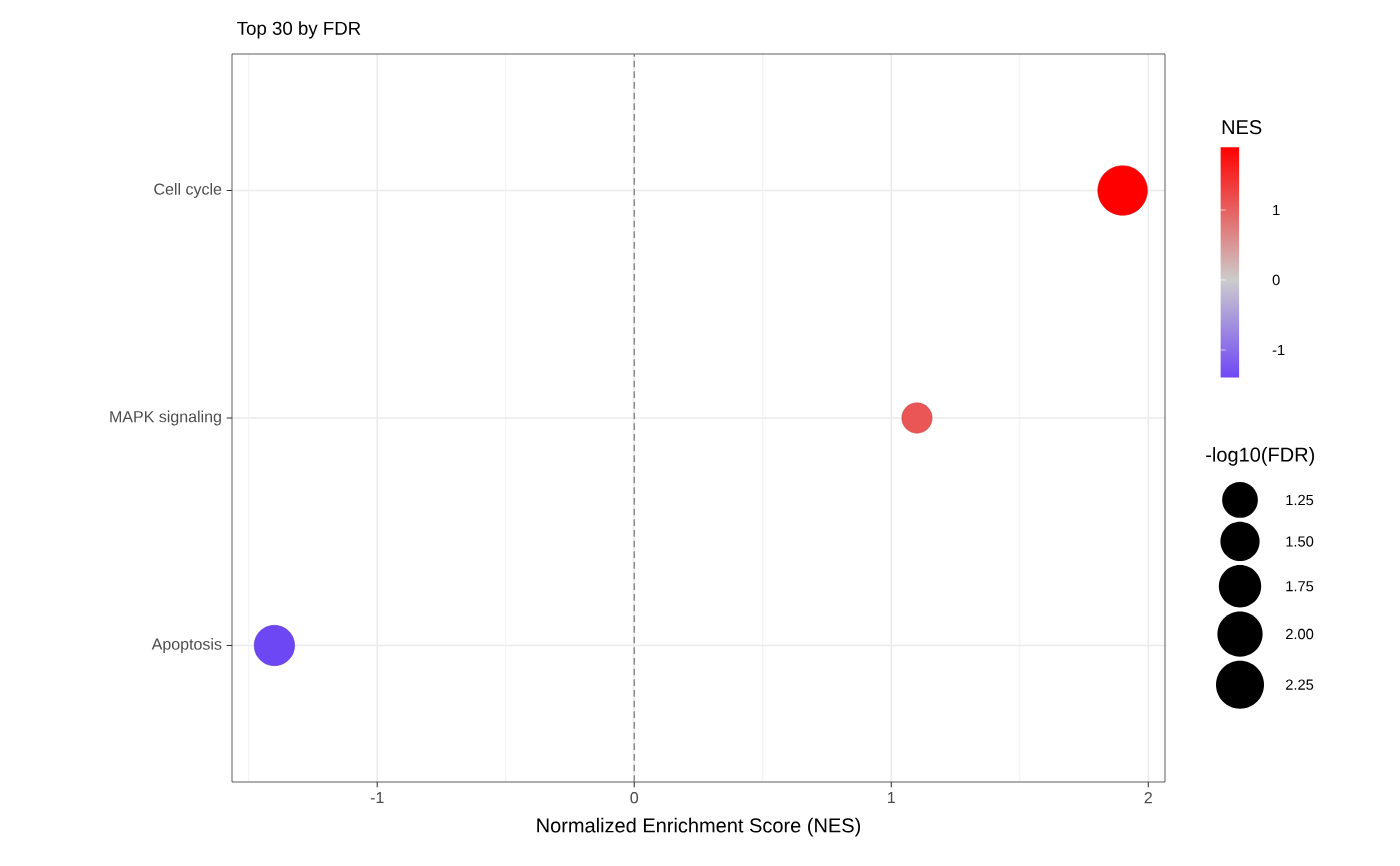 The image size is (1400, 866). Describe the element at coordinates (188, 190) in the screenshot. I see `y-tick-label: Cell cycle` at that location.